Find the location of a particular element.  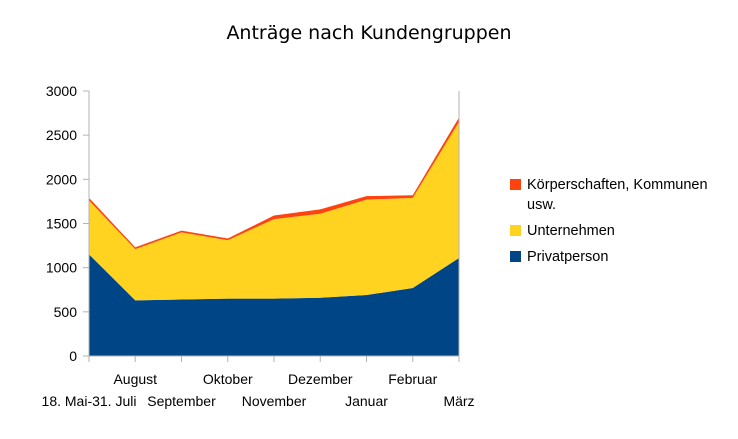

y-tick-labels: 0 500 1000 1500 2000 2500 3000 is located at coordinates (61, 223).